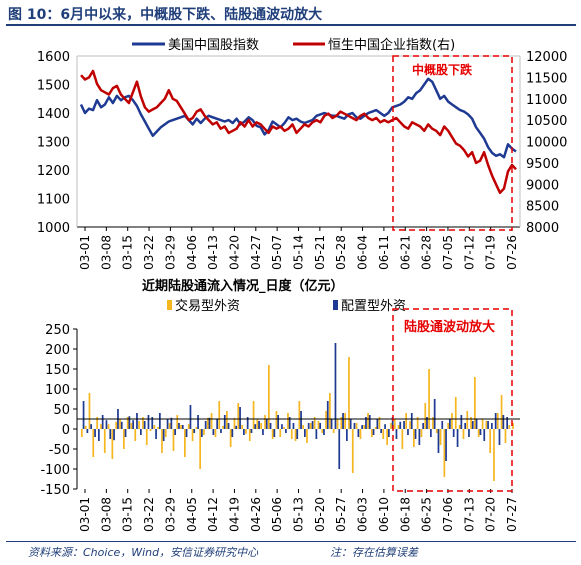  I want to click on bottom-x-tick-label: 06-10, so click(384, 514).